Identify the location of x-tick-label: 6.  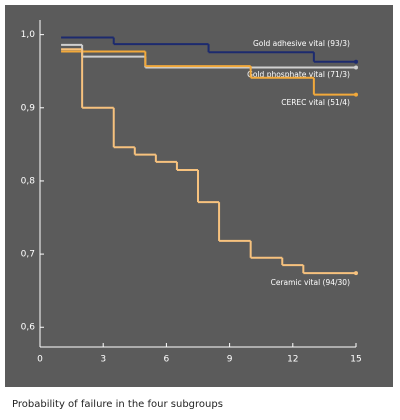
(167, 360).